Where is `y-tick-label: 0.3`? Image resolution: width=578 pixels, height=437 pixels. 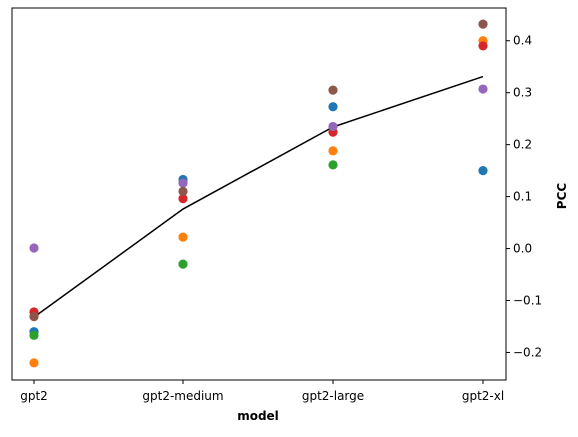
y-tick-label: 0.3 is located at coordinates (522, 93).